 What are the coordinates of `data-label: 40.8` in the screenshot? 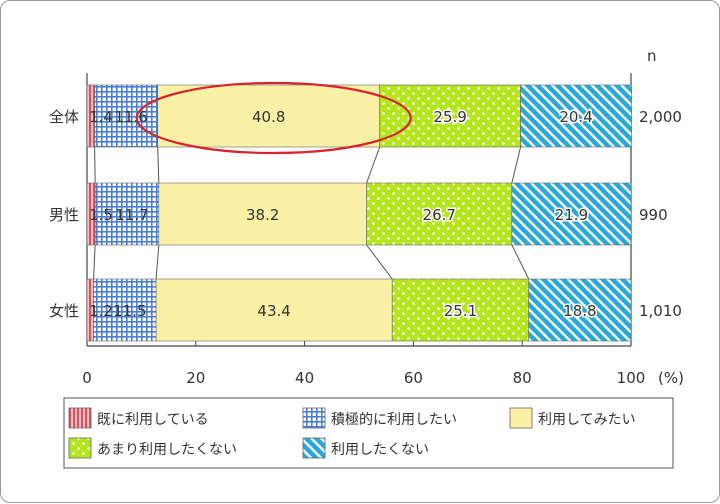 It's located at (268, 117).